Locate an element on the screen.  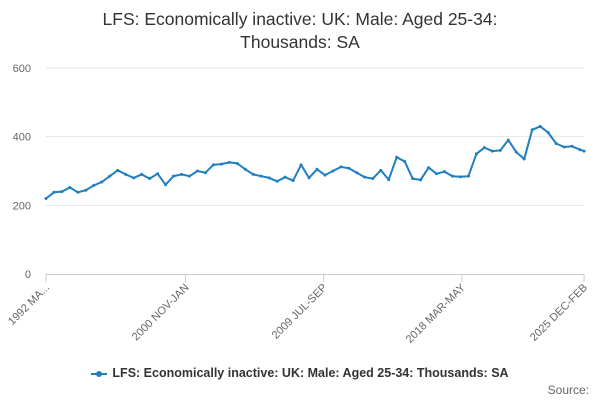
y-tick-label: 400 is located at coordinates (22, 138).